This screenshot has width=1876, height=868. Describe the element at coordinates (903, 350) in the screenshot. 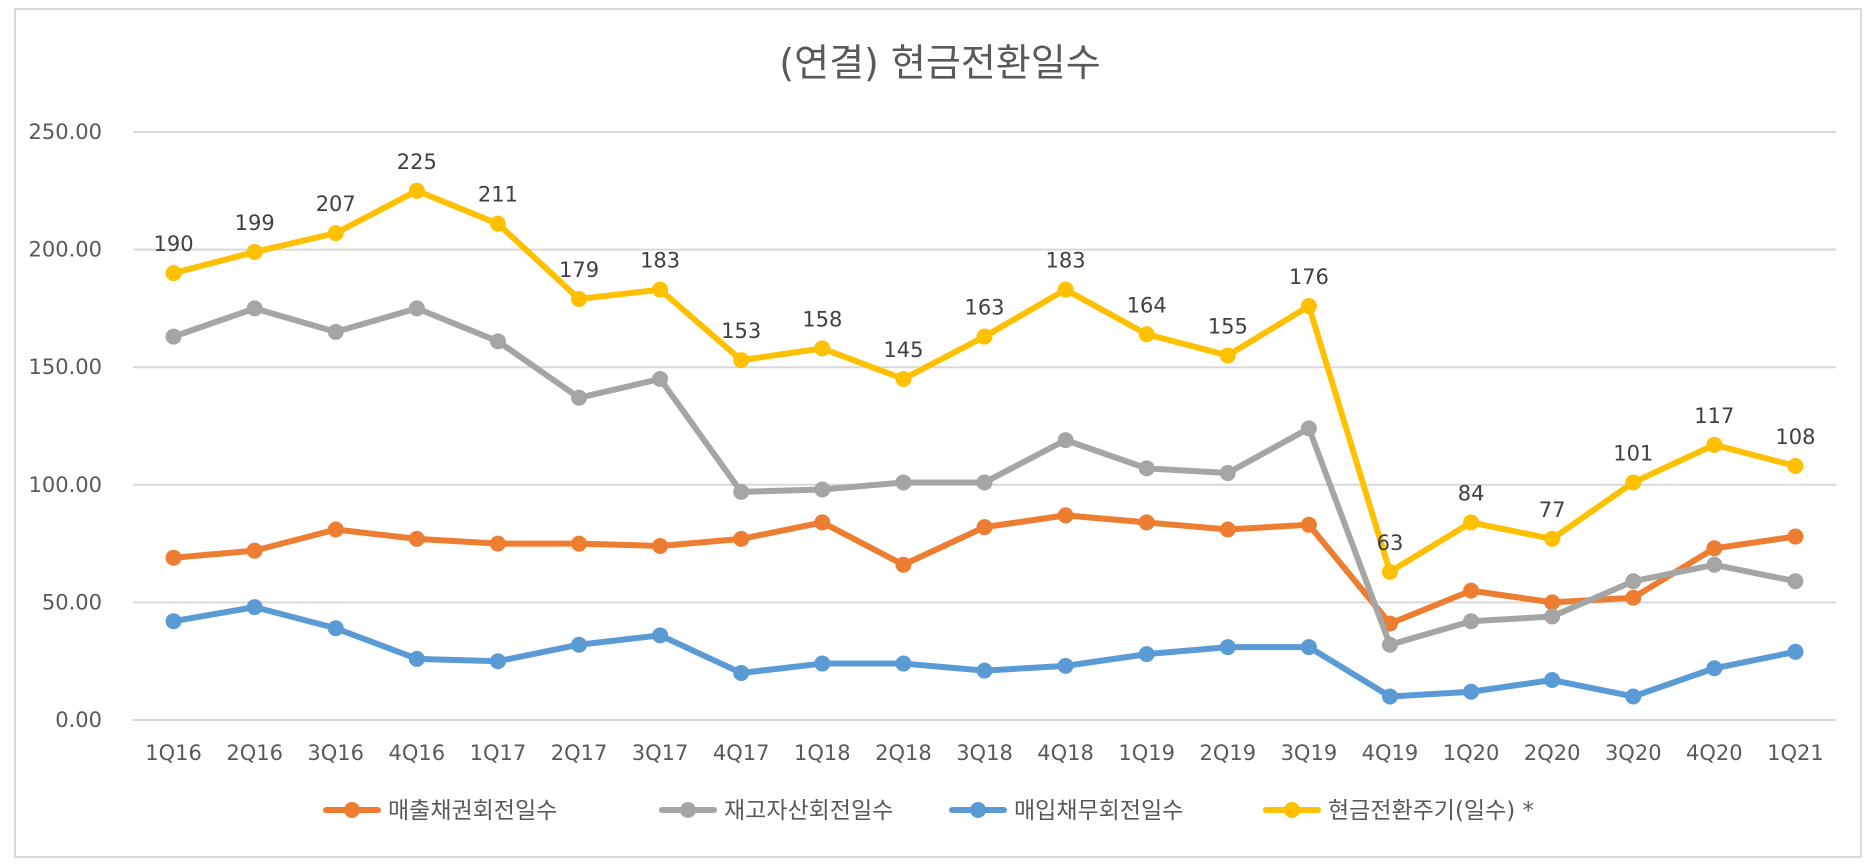

I see `data-label: 145` at that location.